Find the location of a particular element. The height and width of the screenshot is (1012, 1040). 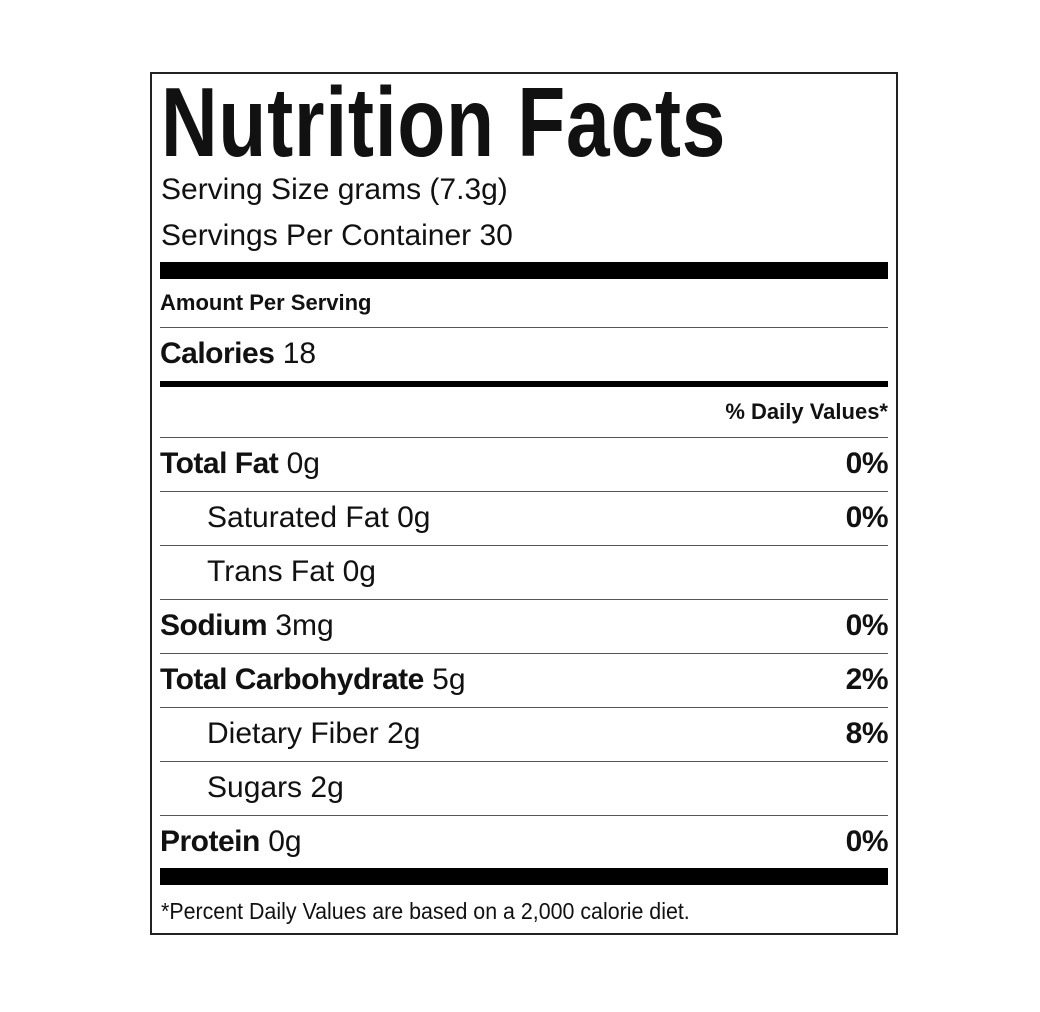

nutrient-label: Sodium is located at coordinates (214, 625).